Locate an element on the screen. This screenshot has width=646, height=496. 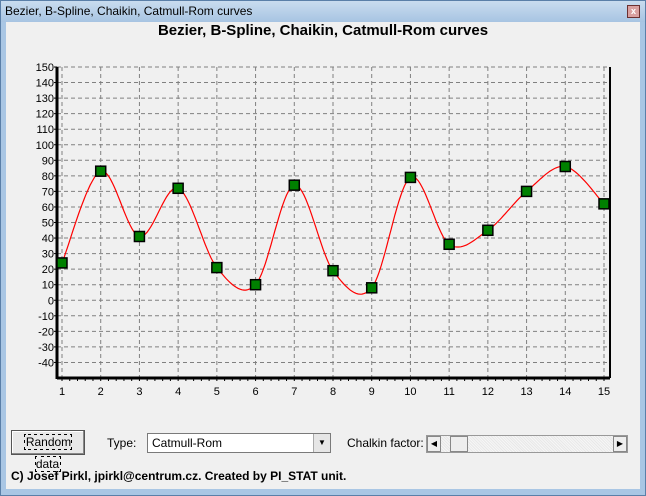
y-tick-label: 90 is located at coordinates (48, 161).